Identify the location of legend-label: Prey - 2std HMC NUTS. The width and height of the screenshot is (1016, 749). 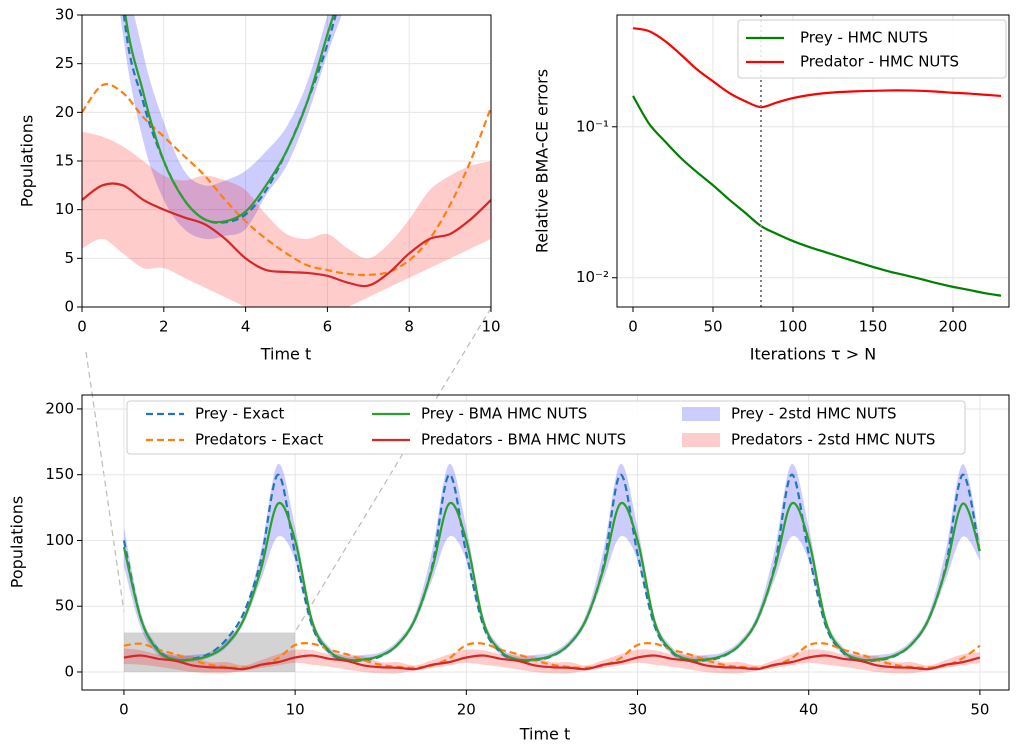
(814, 414).